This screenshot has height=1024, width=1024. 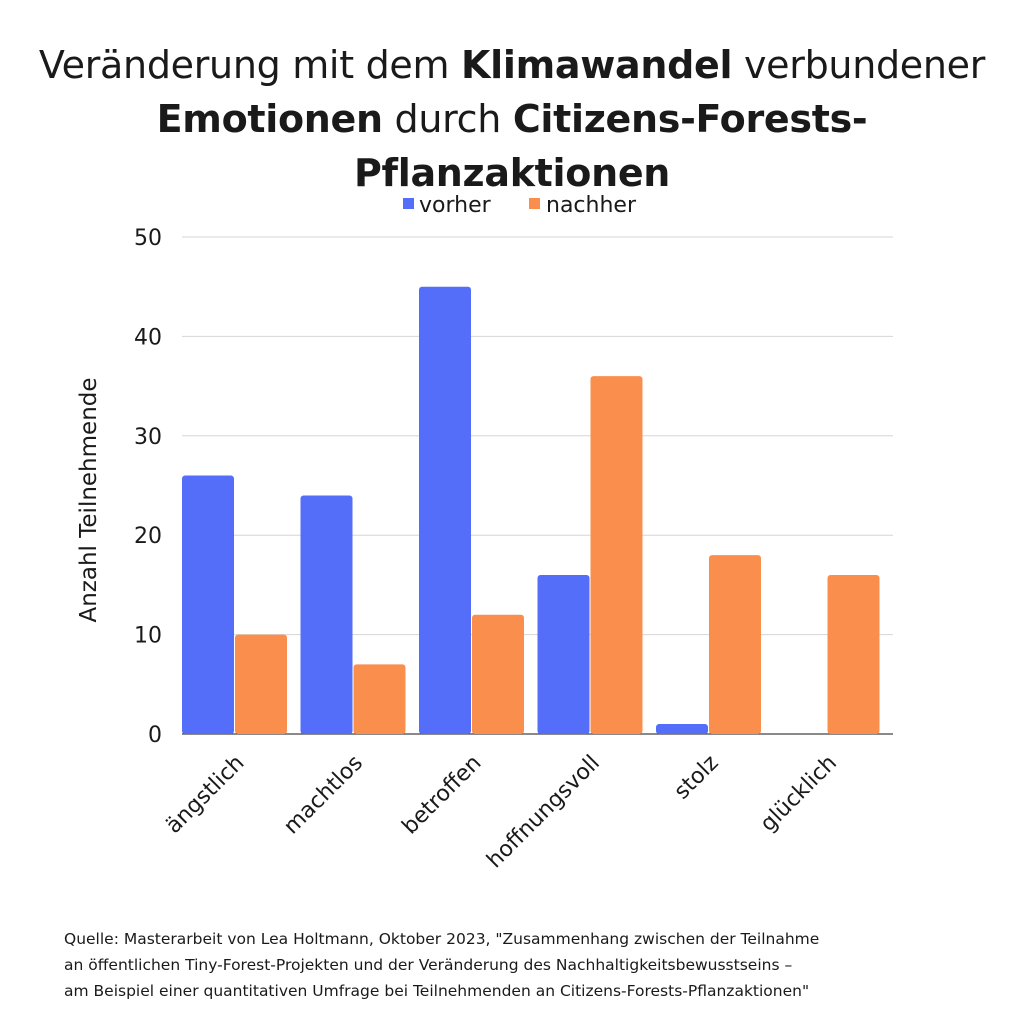 I want to click on y-axis-label: Anzahl Teilnehmende, so click(x=89, y=499).